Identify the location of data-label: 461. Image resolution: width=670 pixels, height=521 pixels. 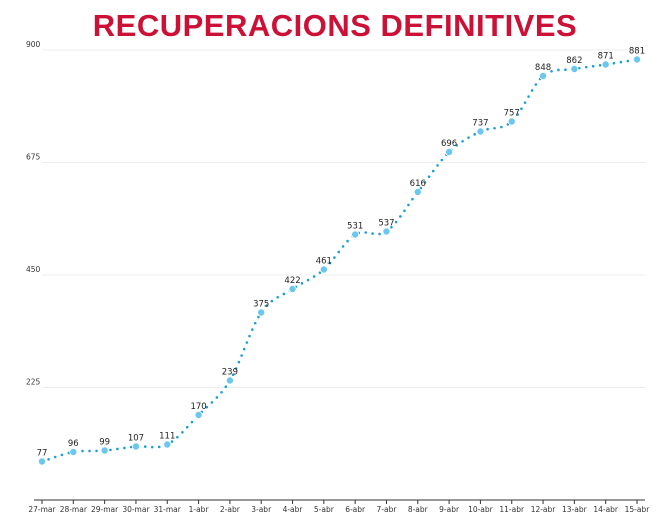
(324, 262).